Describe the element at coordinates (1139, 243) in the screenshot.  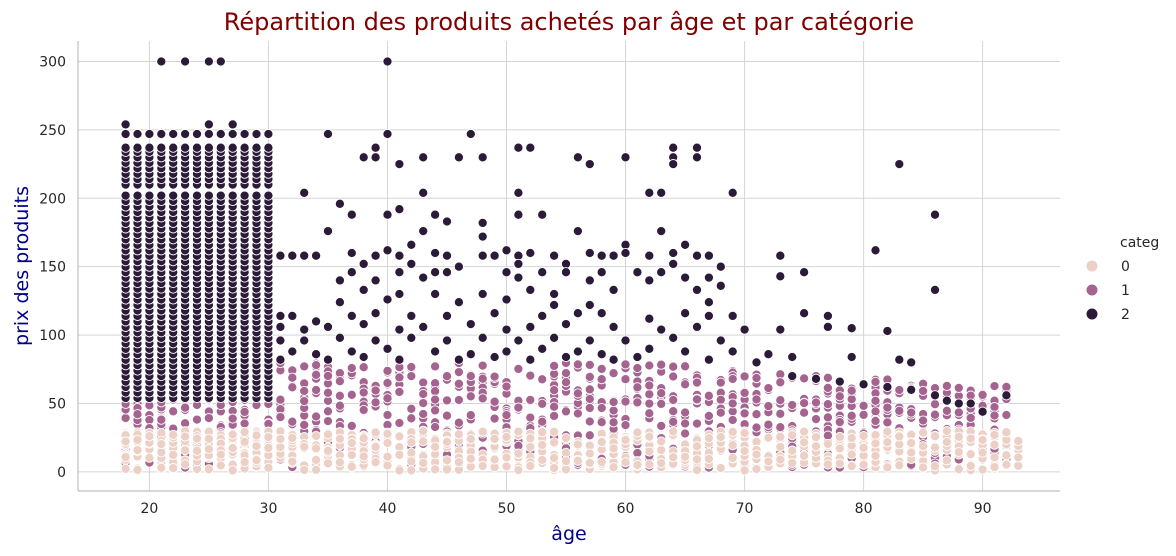
I see `legend-title: categ` at that location.